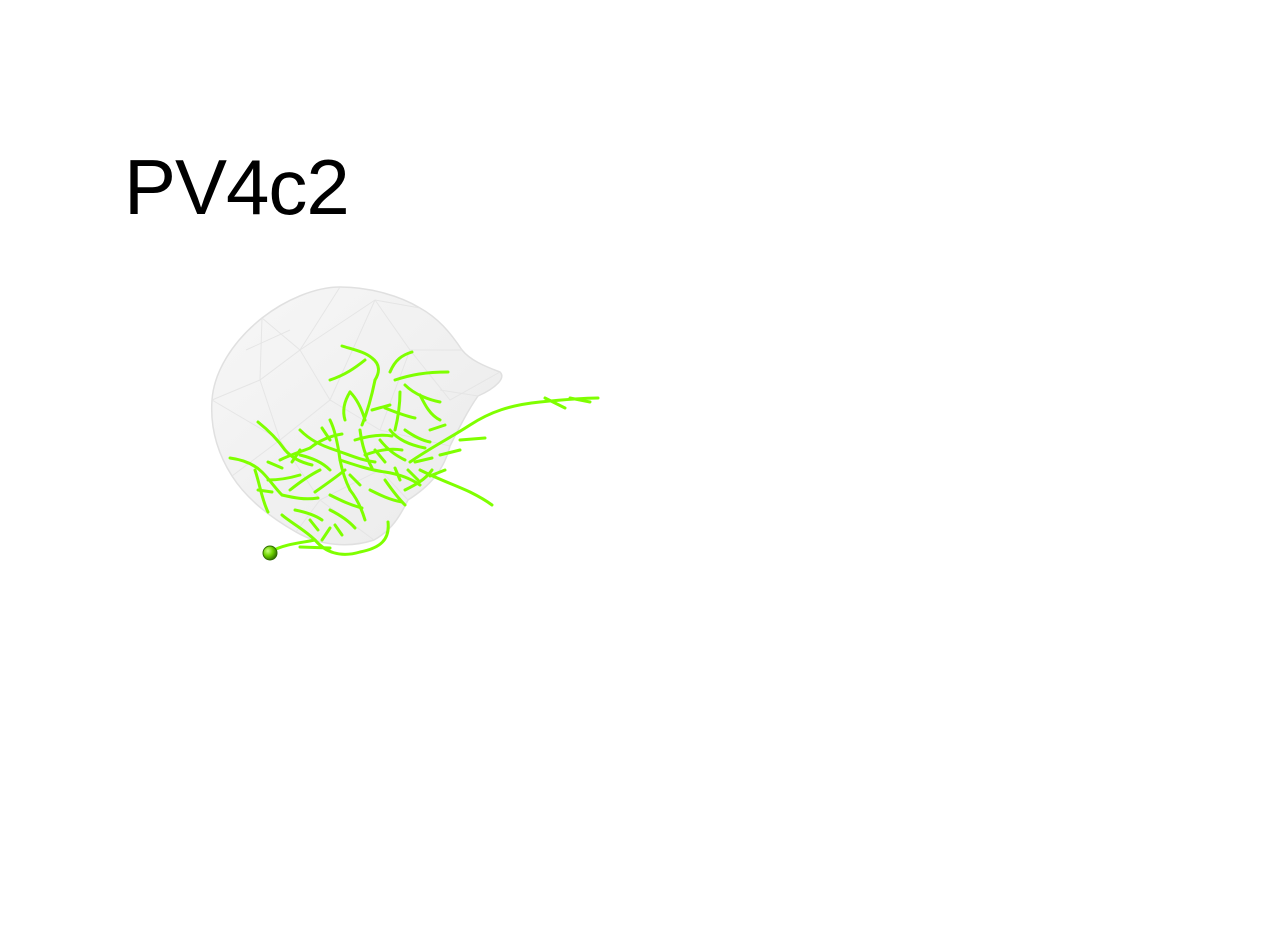 Image resolution: width=1264 pixels, height=926 pixels. What do you see at coordinates (237, 187) in the screenshot?
I see `neuron-title: PV4c2` at bounding box center [237, 187].